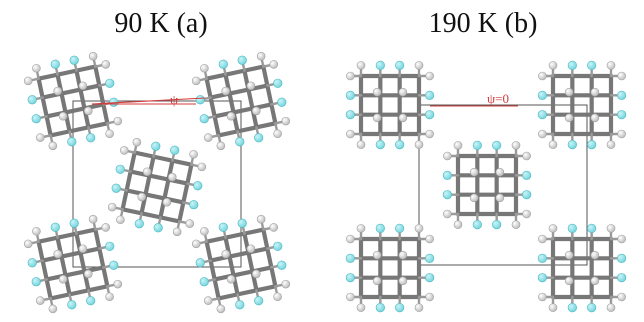 The image size is (644, 322). Describe the element at coordinates (503, 185) in the screenshot. I see `unit-cell` at that location.